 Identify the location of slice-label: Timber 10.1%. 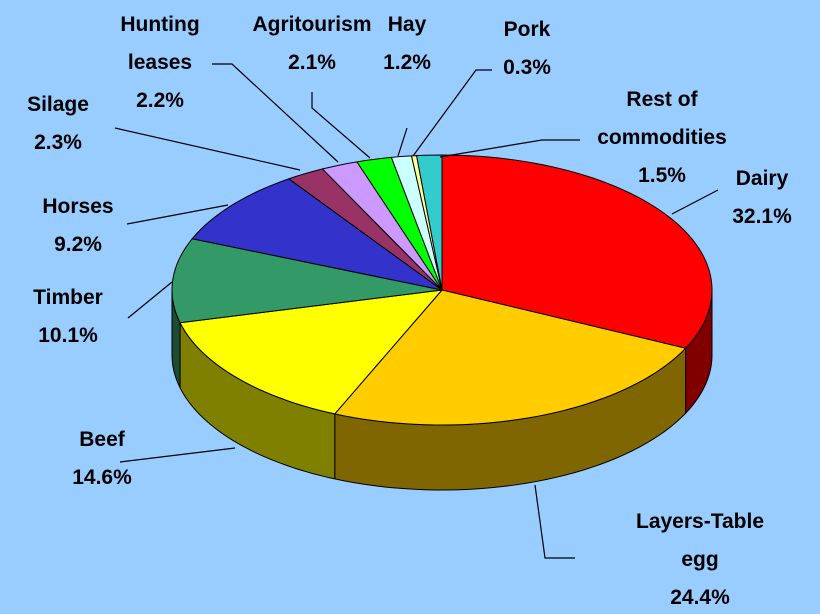
(68, 317).